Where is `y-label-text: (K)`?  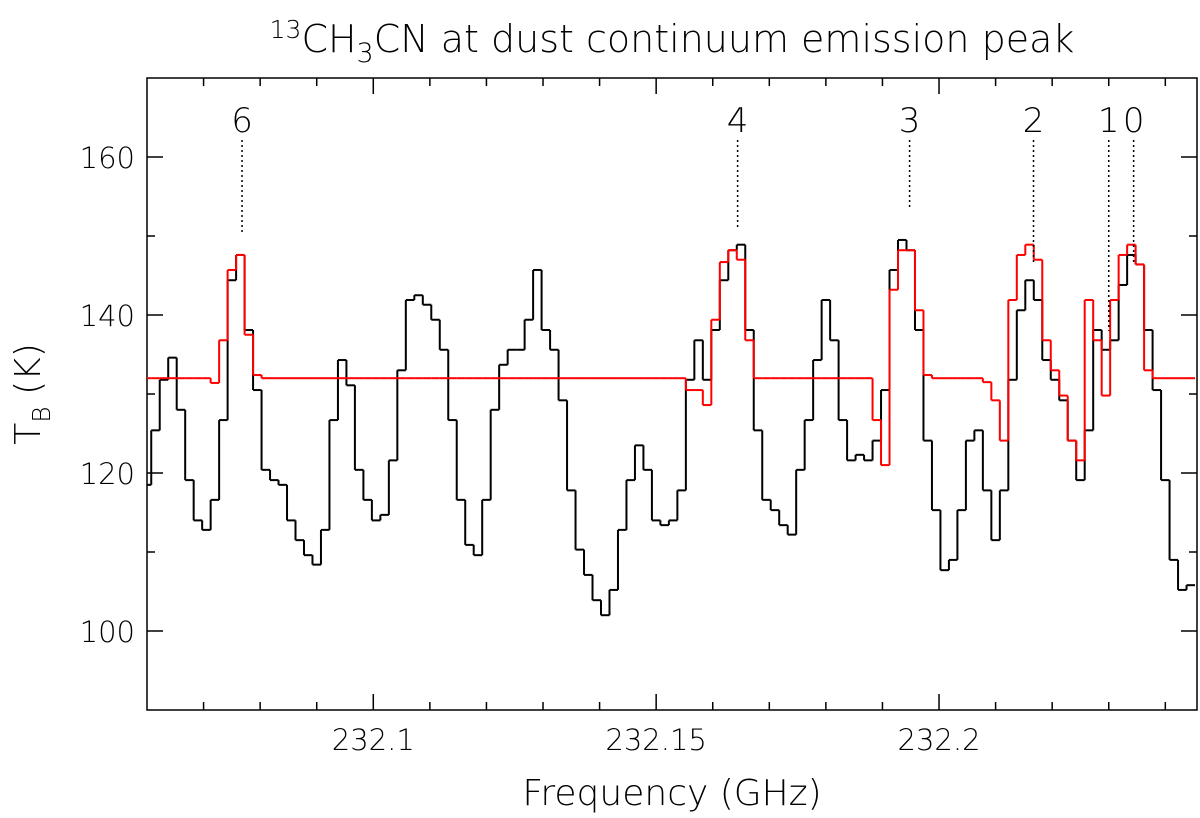 y-label-text: (K) is located at coordinates (28, 374).